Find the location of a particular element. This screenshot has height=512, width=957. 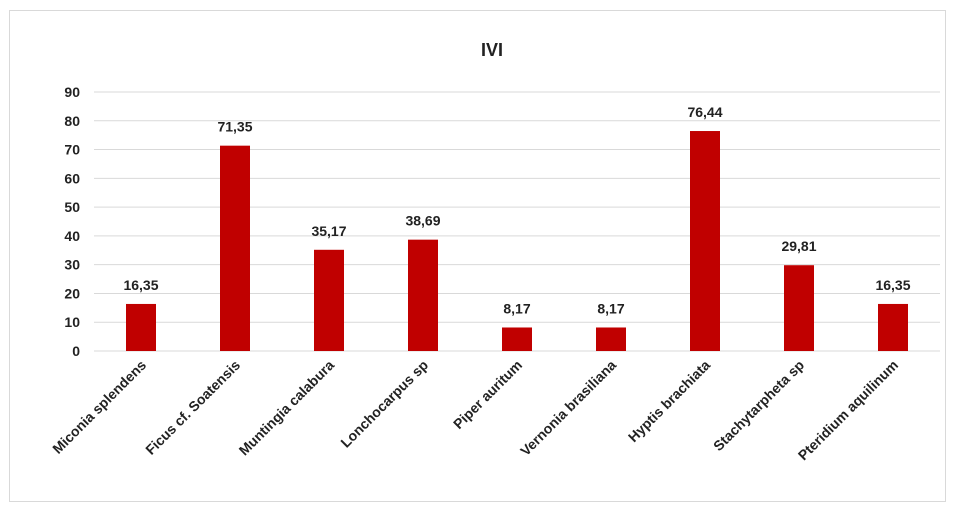

data-label: 38,69 is located at coordinates (422, 221).